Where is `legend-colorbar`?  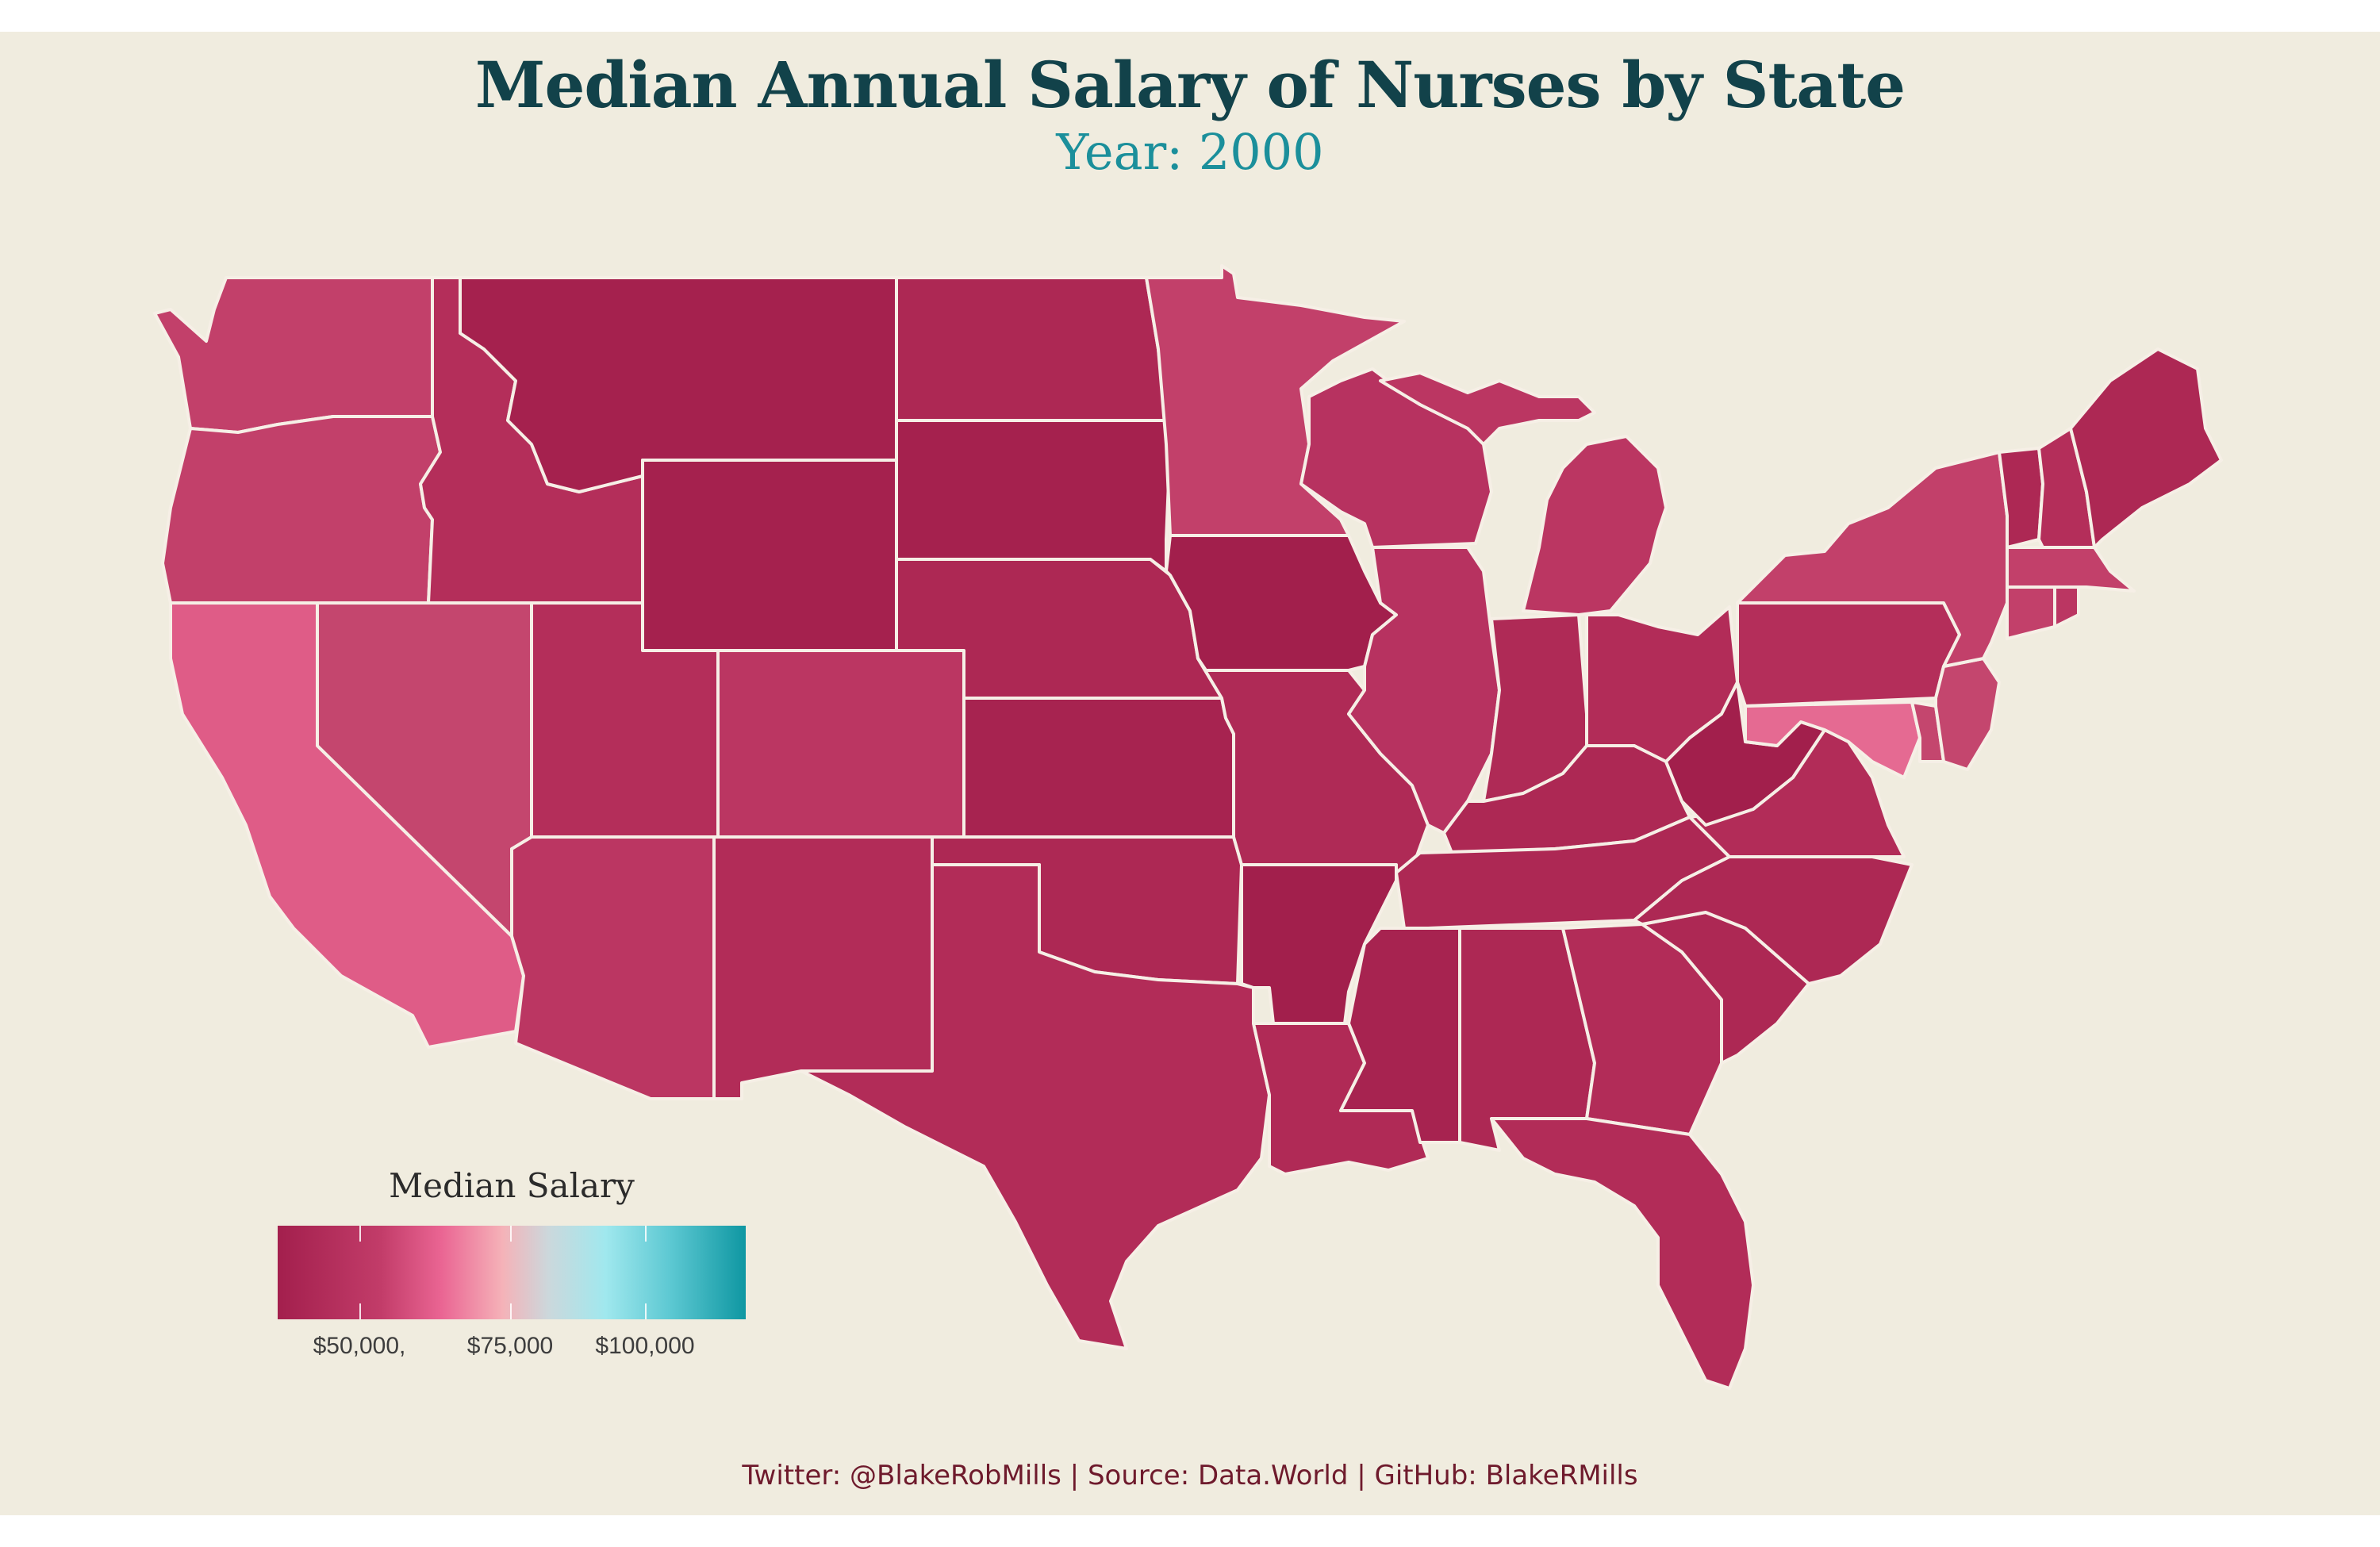 legend-colorbar is located at coordinates (512, 1272).